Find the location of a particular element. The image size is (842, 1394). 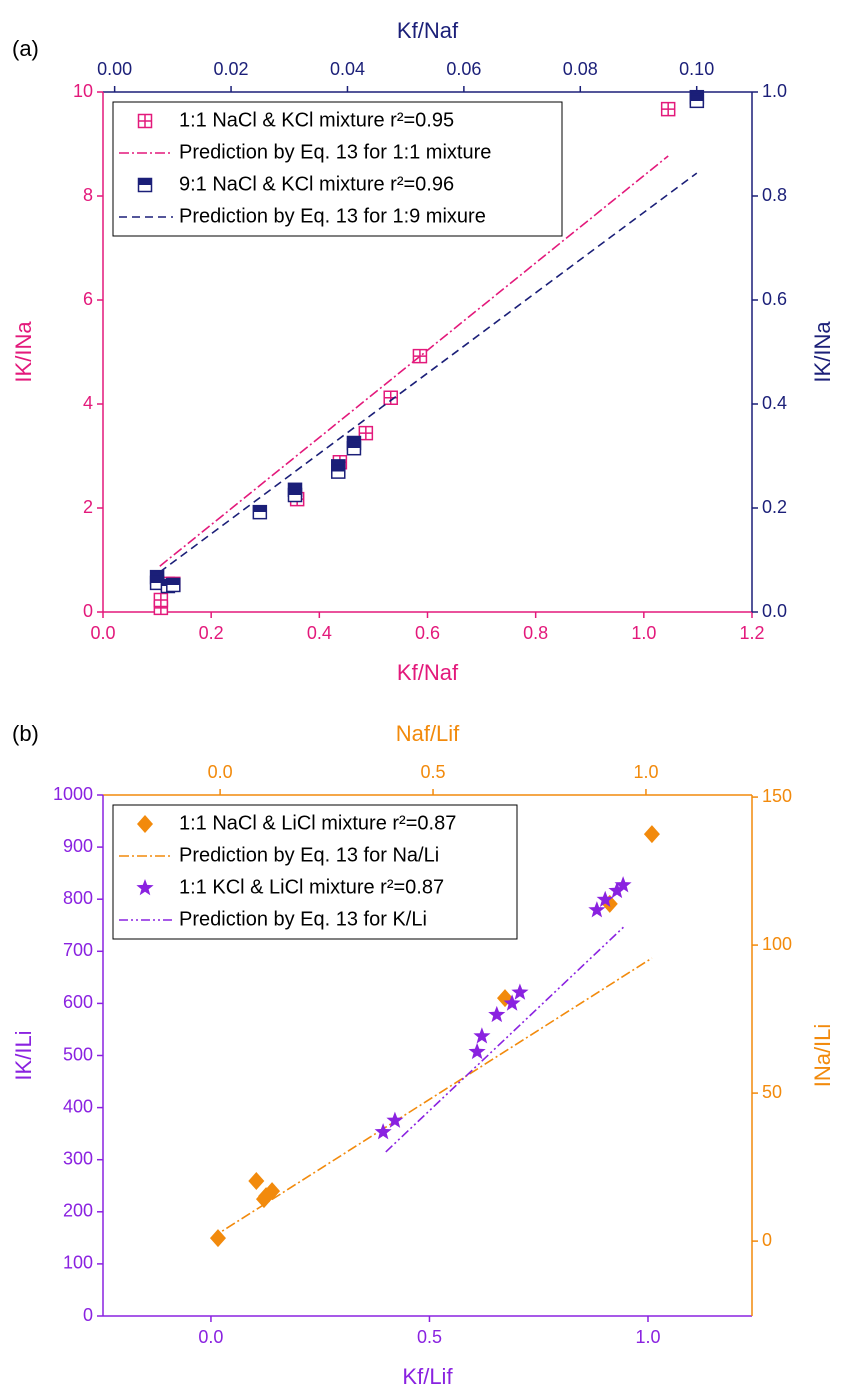

legend-label: 1:1 NaCl & KCl mixture r²=0.95 is located at coordinates (316, 120).